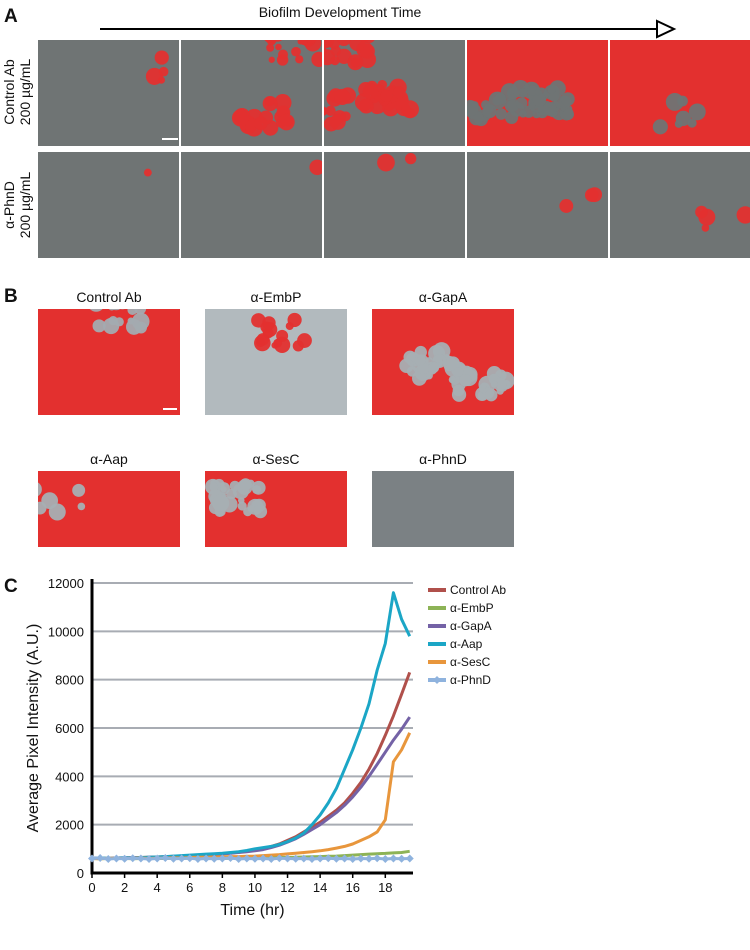 The image size is (750, 950). What do you see at coordinates (466, 644) in the screenshot?
I see `legend-label: α-Aap` at bounding box center [466, 644].